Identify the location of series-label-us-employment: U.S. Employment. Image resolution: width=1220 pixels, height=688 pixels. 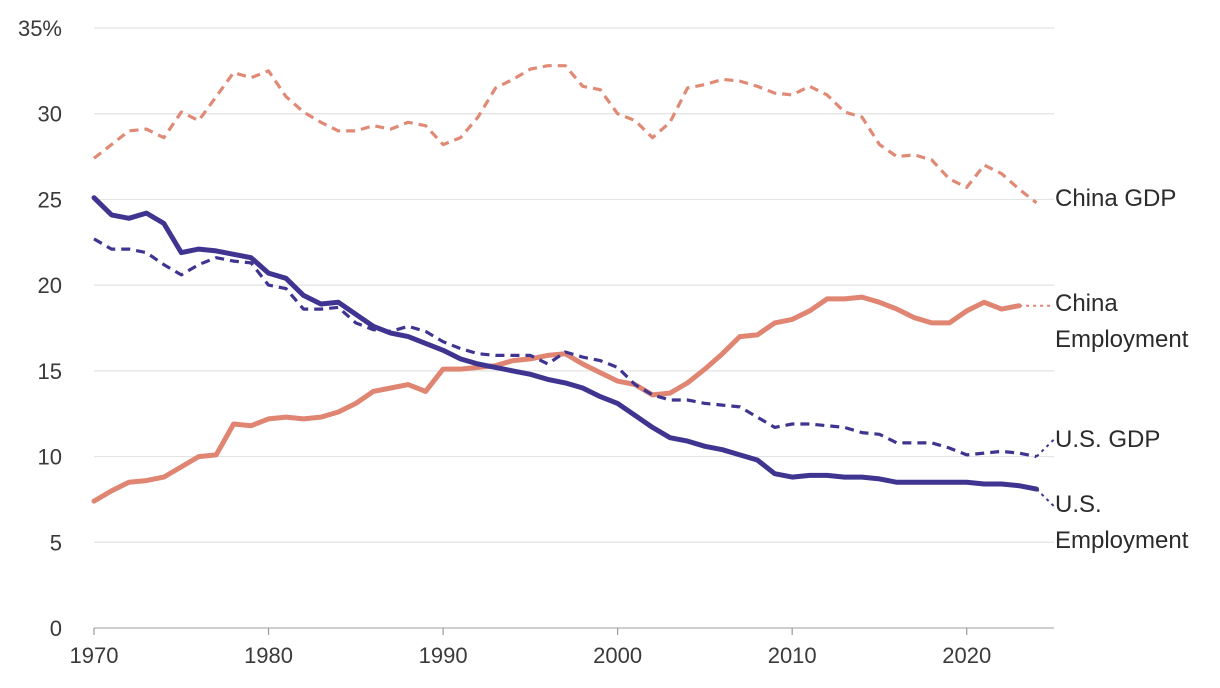
(1122, 522).